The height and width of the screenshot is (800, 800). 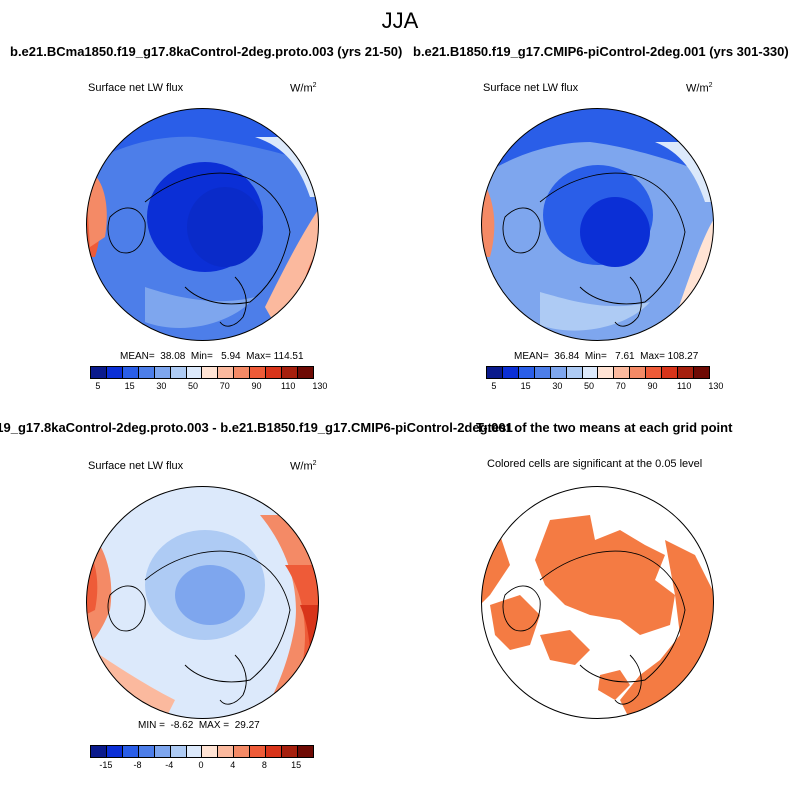 What do you see at coordinates (106, 765) in the screenshot?
I see `panel-3-colorbar-tick: -15` at bounding box center [106, 765].